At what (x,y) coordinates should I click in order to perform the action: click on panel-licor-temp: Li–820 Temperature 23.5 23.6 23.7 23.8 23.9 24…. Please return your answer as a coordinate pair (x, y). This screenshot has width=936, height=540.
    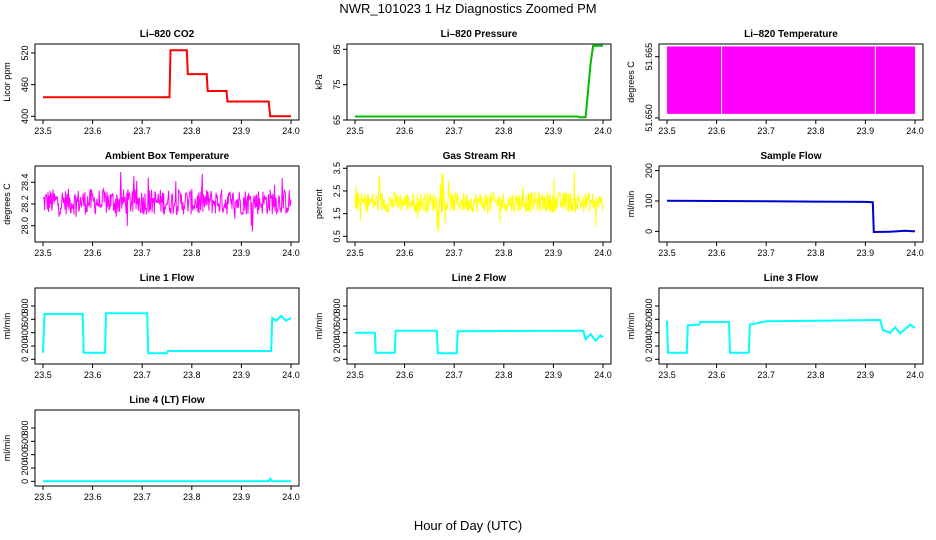
    Looking at the image, I should click on (775, 82).